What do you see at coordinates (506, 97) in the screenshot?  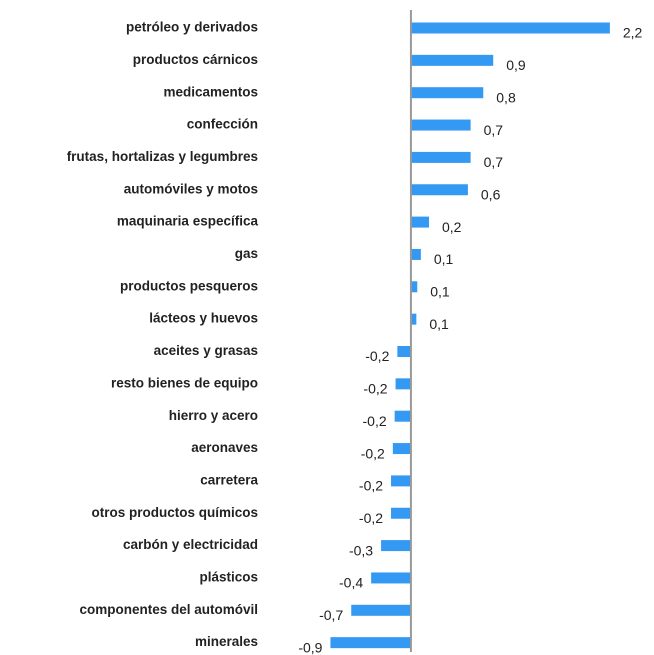 I see `value-label: 0,8` at bounding box center [506, 97].